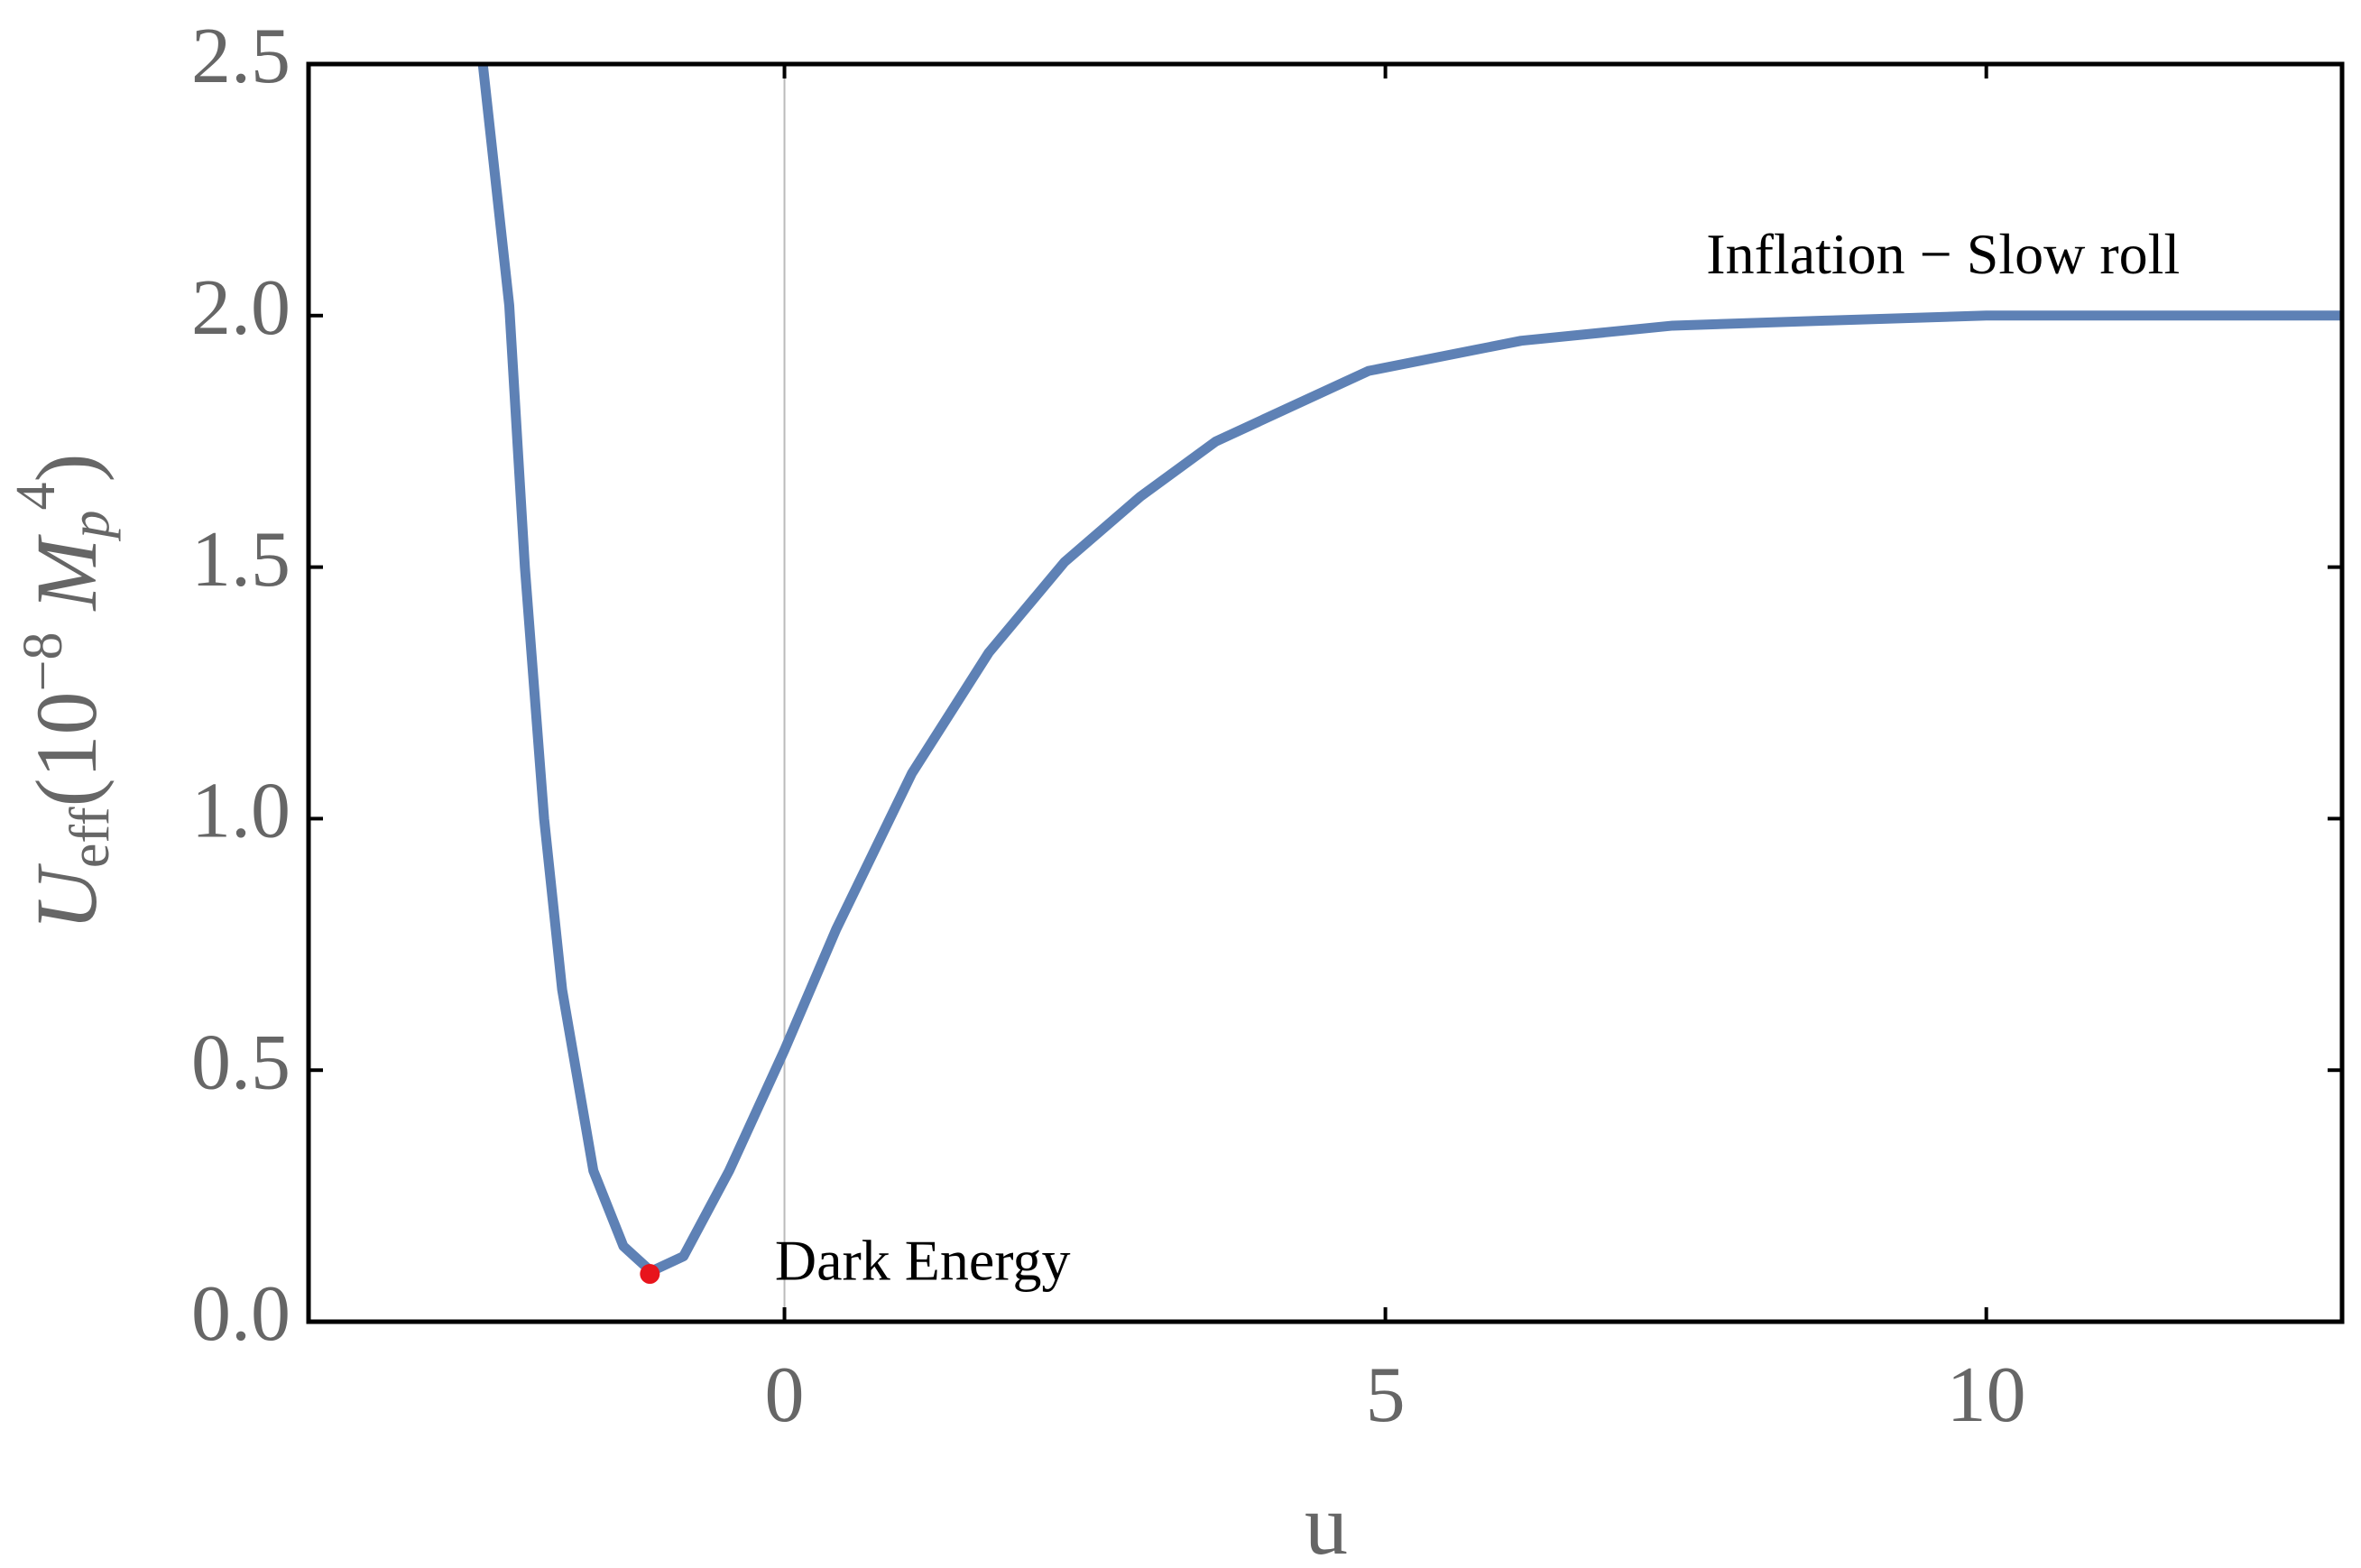  I want to click on y-axis-label: Ueff(10−8 Mp4), so click(63, 692).